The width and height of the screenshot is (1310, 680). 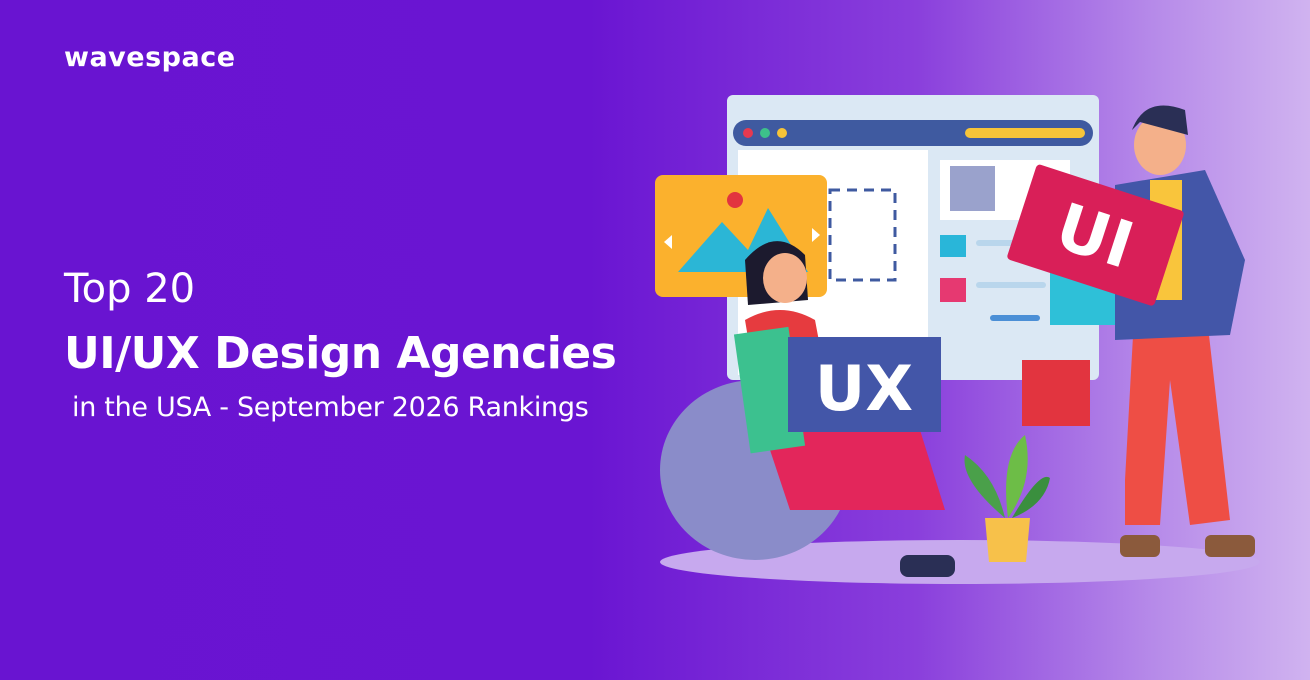 I want to click on ux-card, so click(x=864, y=384).